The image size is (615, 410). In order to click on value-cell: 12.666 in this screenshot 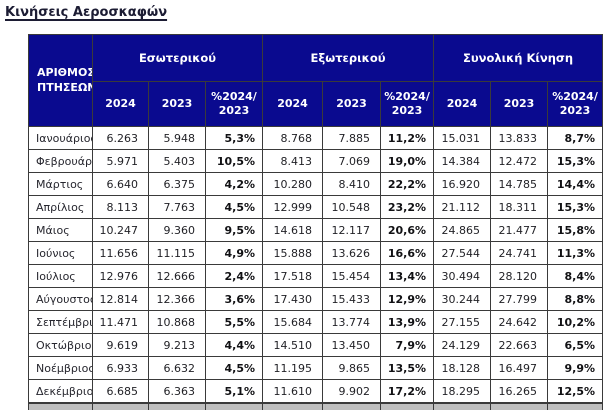, I will do `click(177, 276)`.